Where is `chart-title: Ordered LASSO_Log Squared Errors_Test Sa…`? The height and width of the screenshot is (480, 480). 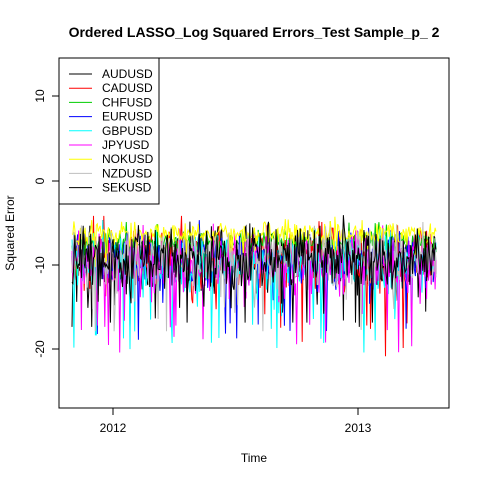
chart-title: Ordered LASSO_Log Squared Errors_Test Sa… is located at coordinates (254, 32).